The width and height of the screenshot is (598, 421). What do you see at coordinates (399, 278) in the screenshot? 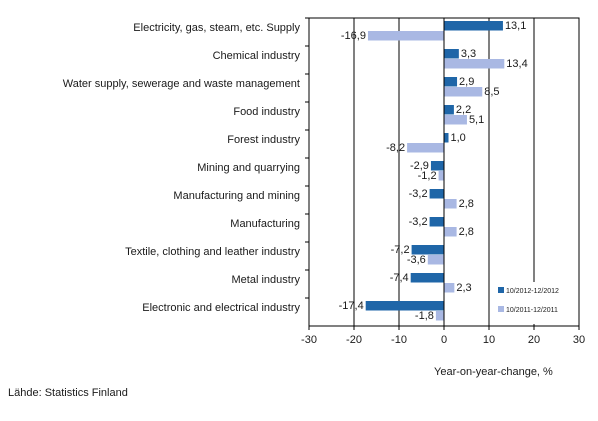
I see `data-label: -7,4` at bounding box center [399, 278].